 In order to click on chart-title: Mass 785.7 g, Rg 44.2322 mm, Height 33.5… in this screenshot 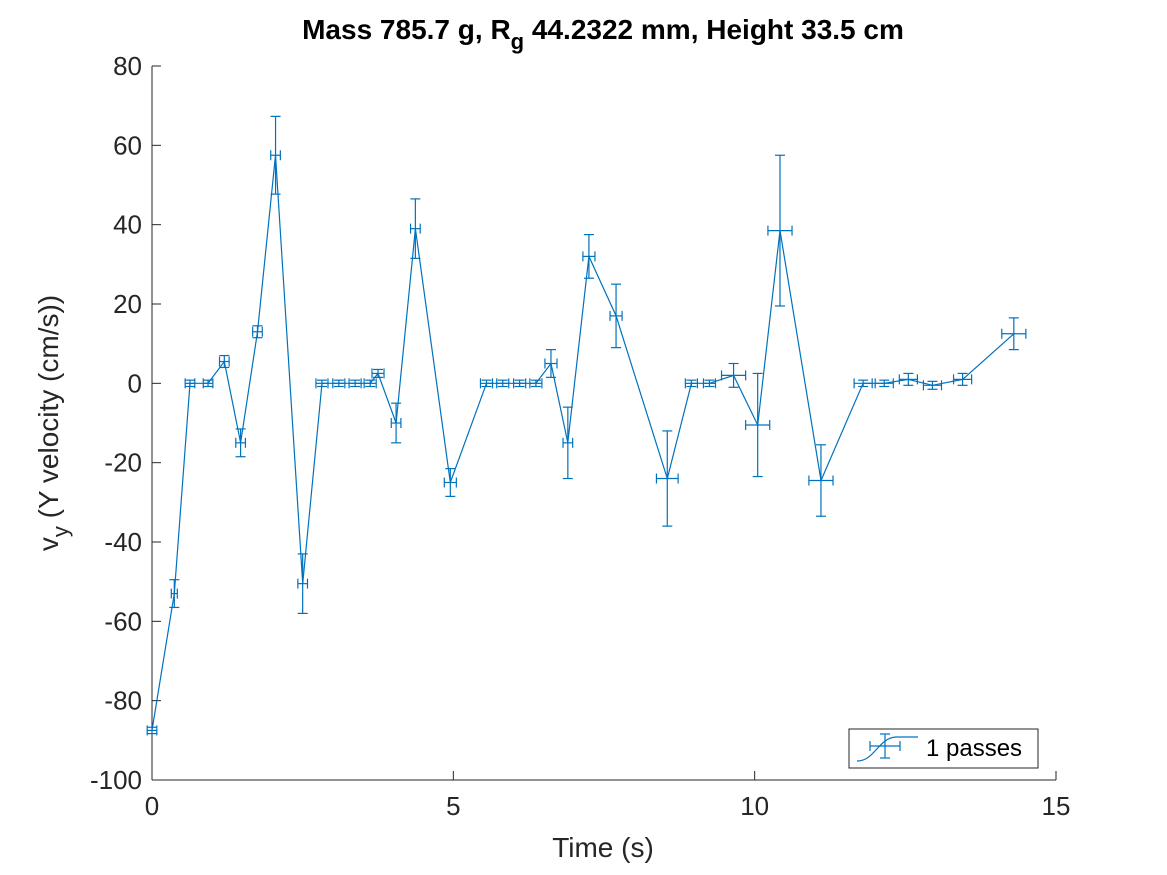, I will do `click(603, 34)`.